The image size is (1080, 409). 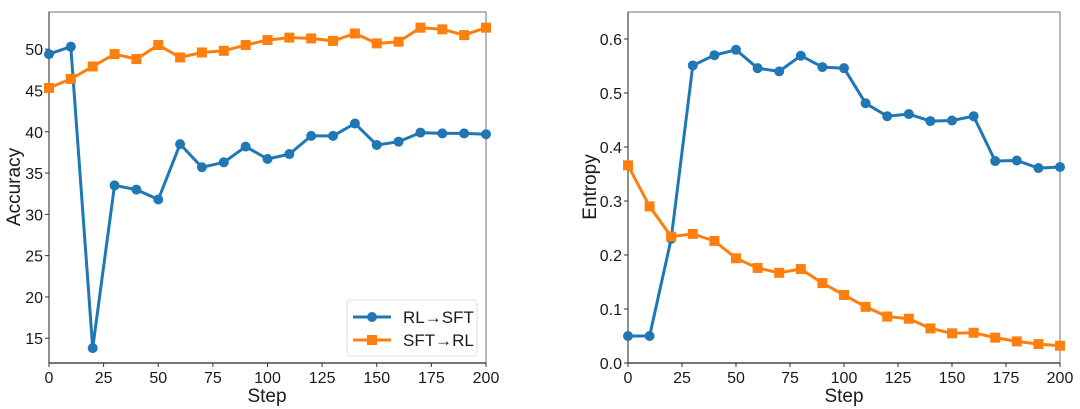 I want to click on entropy-y-tick-label: 0.1, so click(x=611, y=310).